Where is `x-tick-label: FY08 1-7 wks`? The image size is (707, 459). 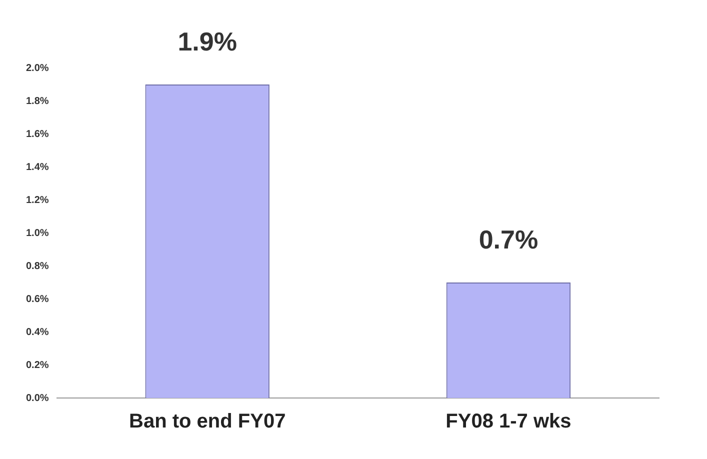
x-tick-label: FY08 1-7 wks is located at coordinates (509, 421).